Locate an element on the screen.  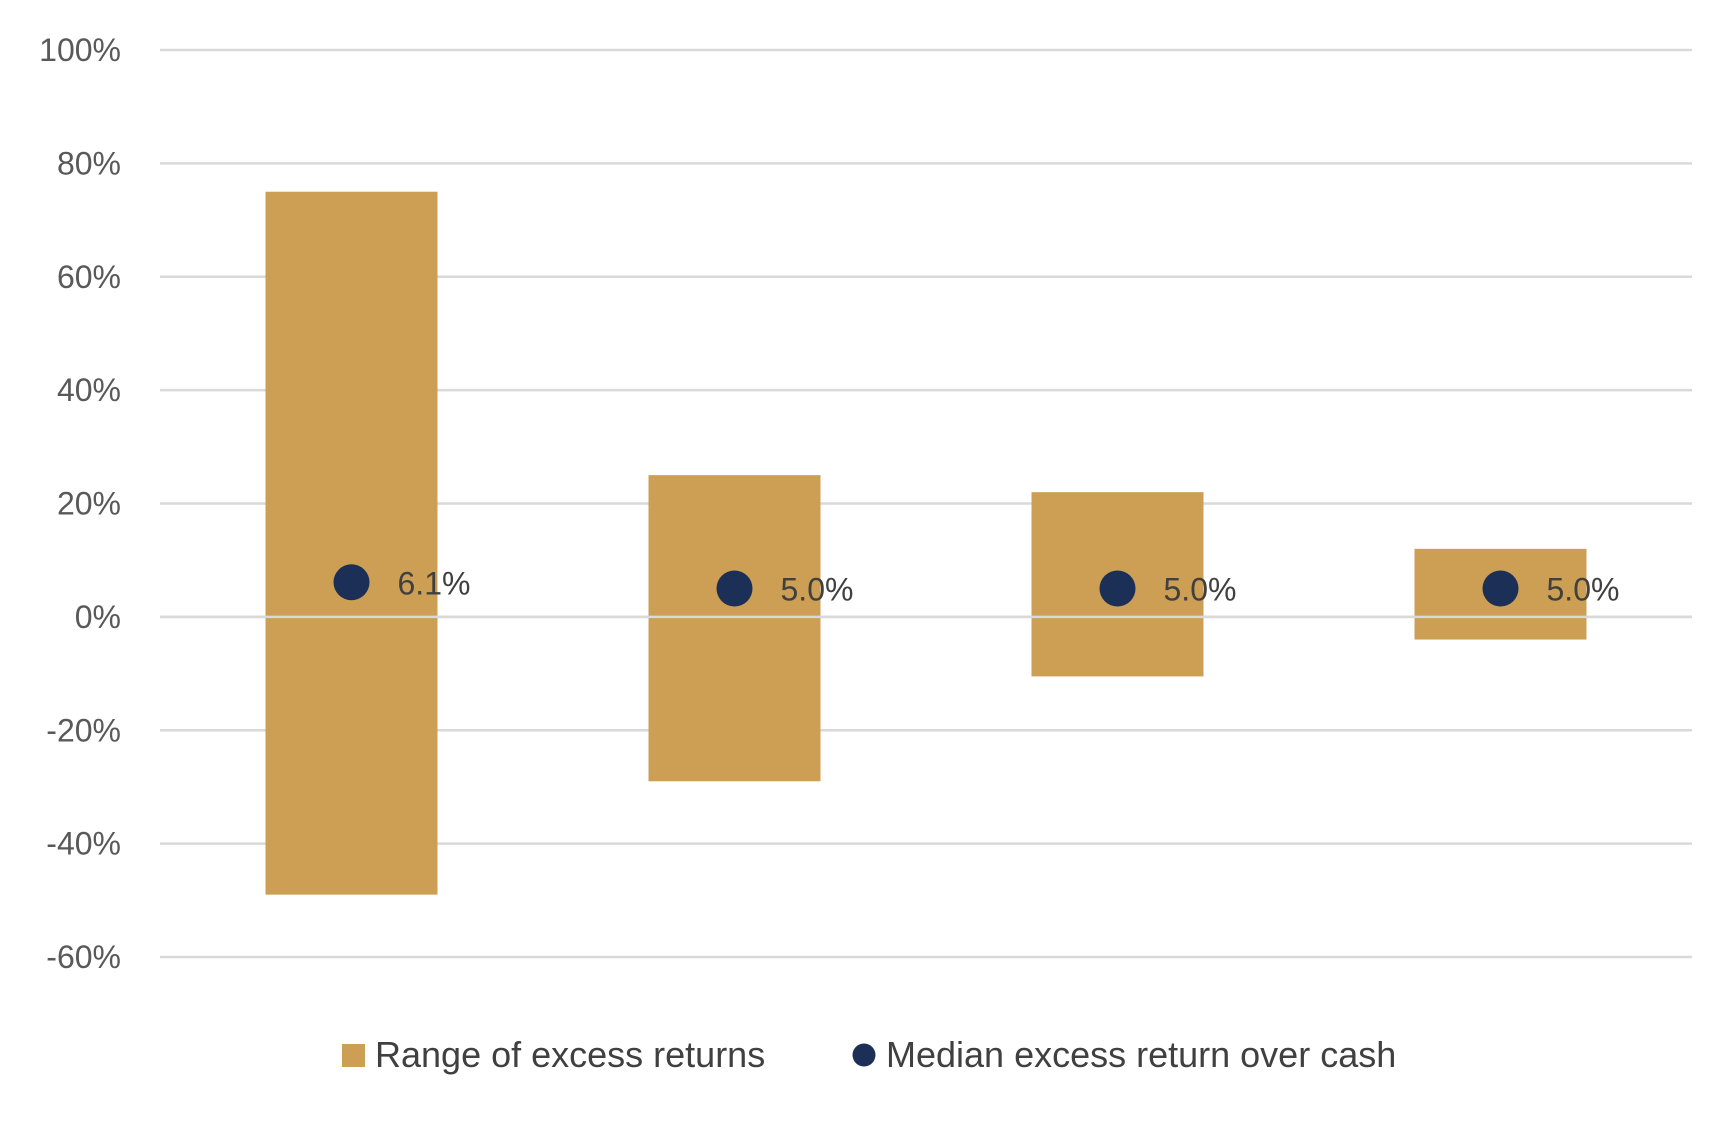
median-data-label: 6.1% is located at coordinates (434, 583).